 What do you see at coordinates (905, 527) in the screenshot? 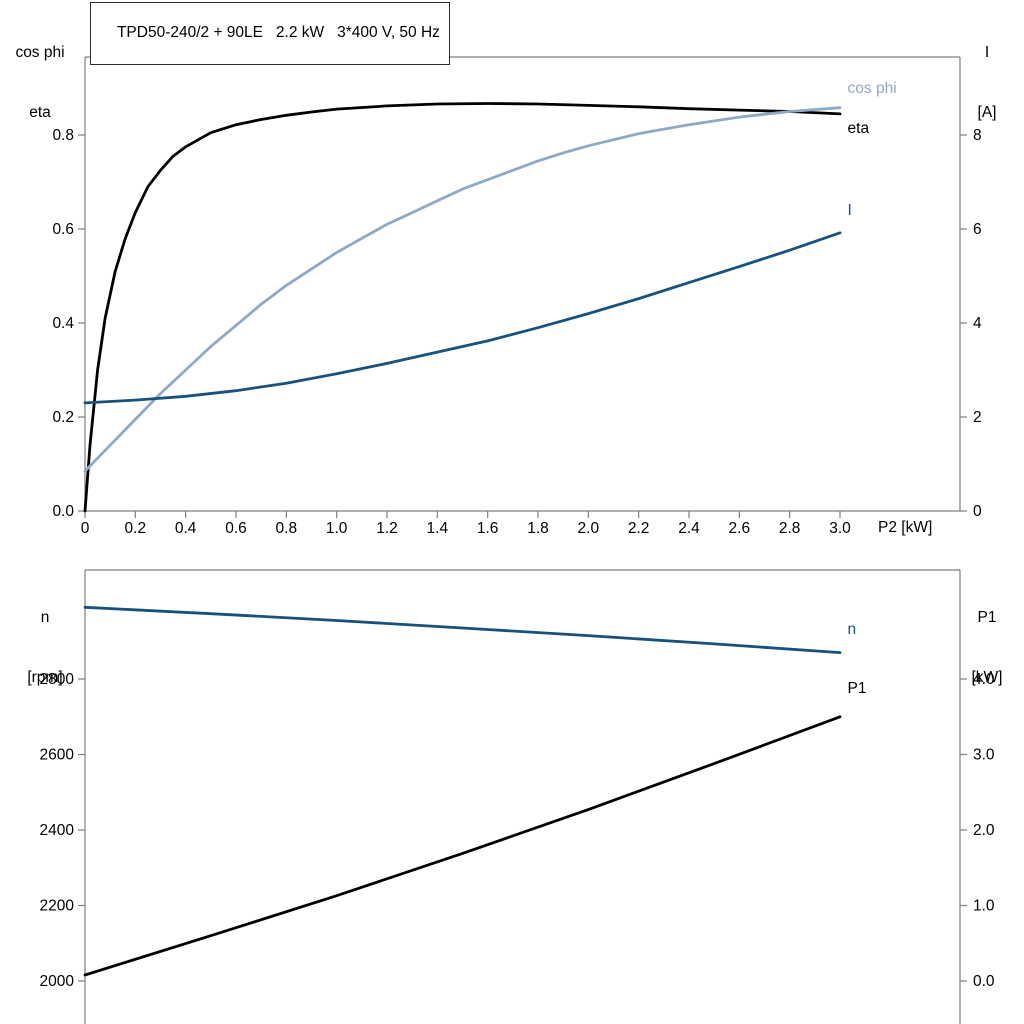
I see `x-axis-title: P2 [kW]` at bounding box center [905, 527].